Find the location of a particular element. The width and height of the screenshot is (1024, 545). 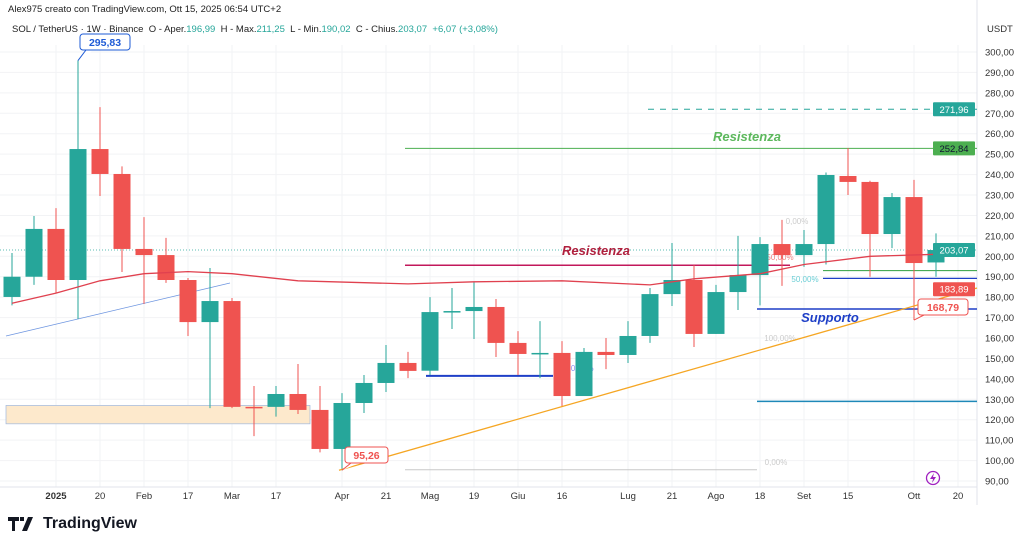

demand-zone is located at coordinates (158, 415).